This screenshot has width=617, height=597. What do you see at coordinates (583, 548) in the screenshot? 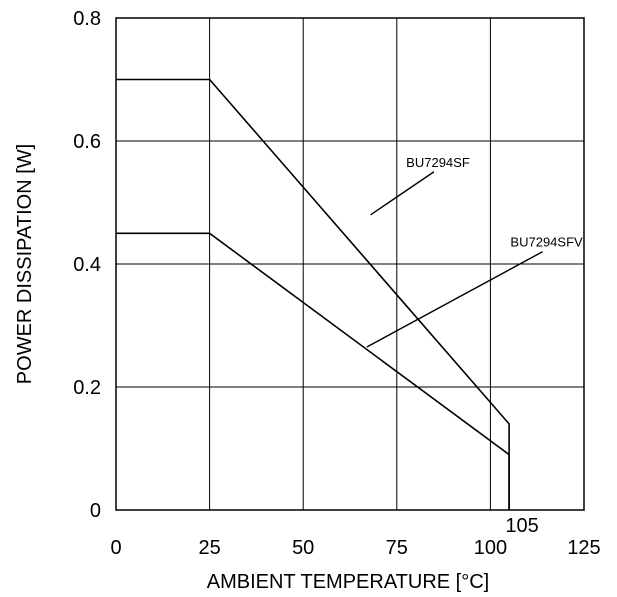
I see `x-tick-label-5: 125` at bounding box center [583, 548].